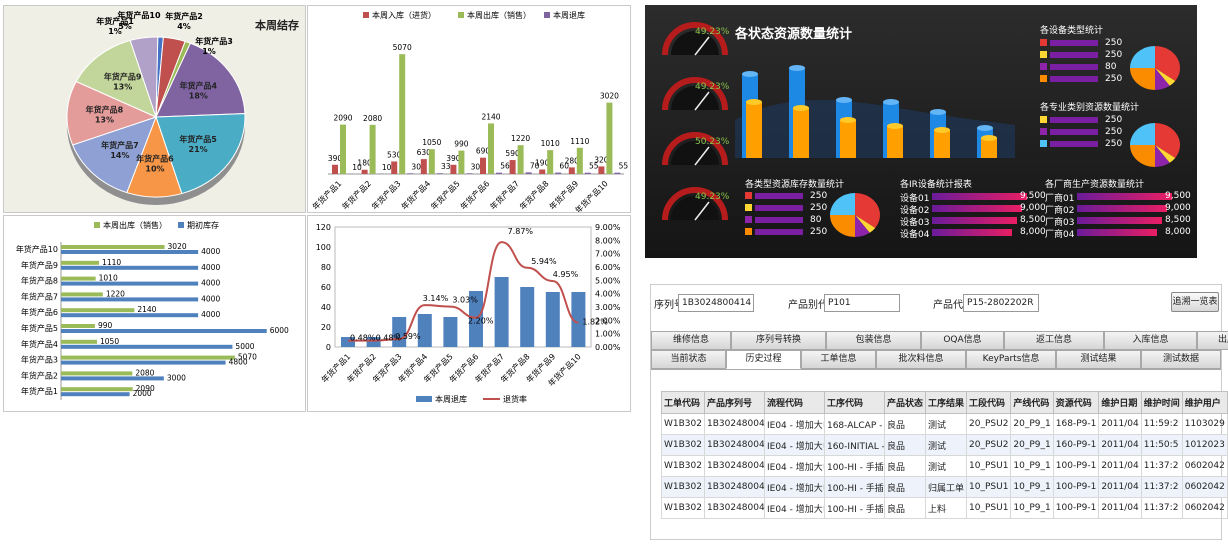 The image size is (1228, 548). I want to click on rate-line, so click(463, 291).